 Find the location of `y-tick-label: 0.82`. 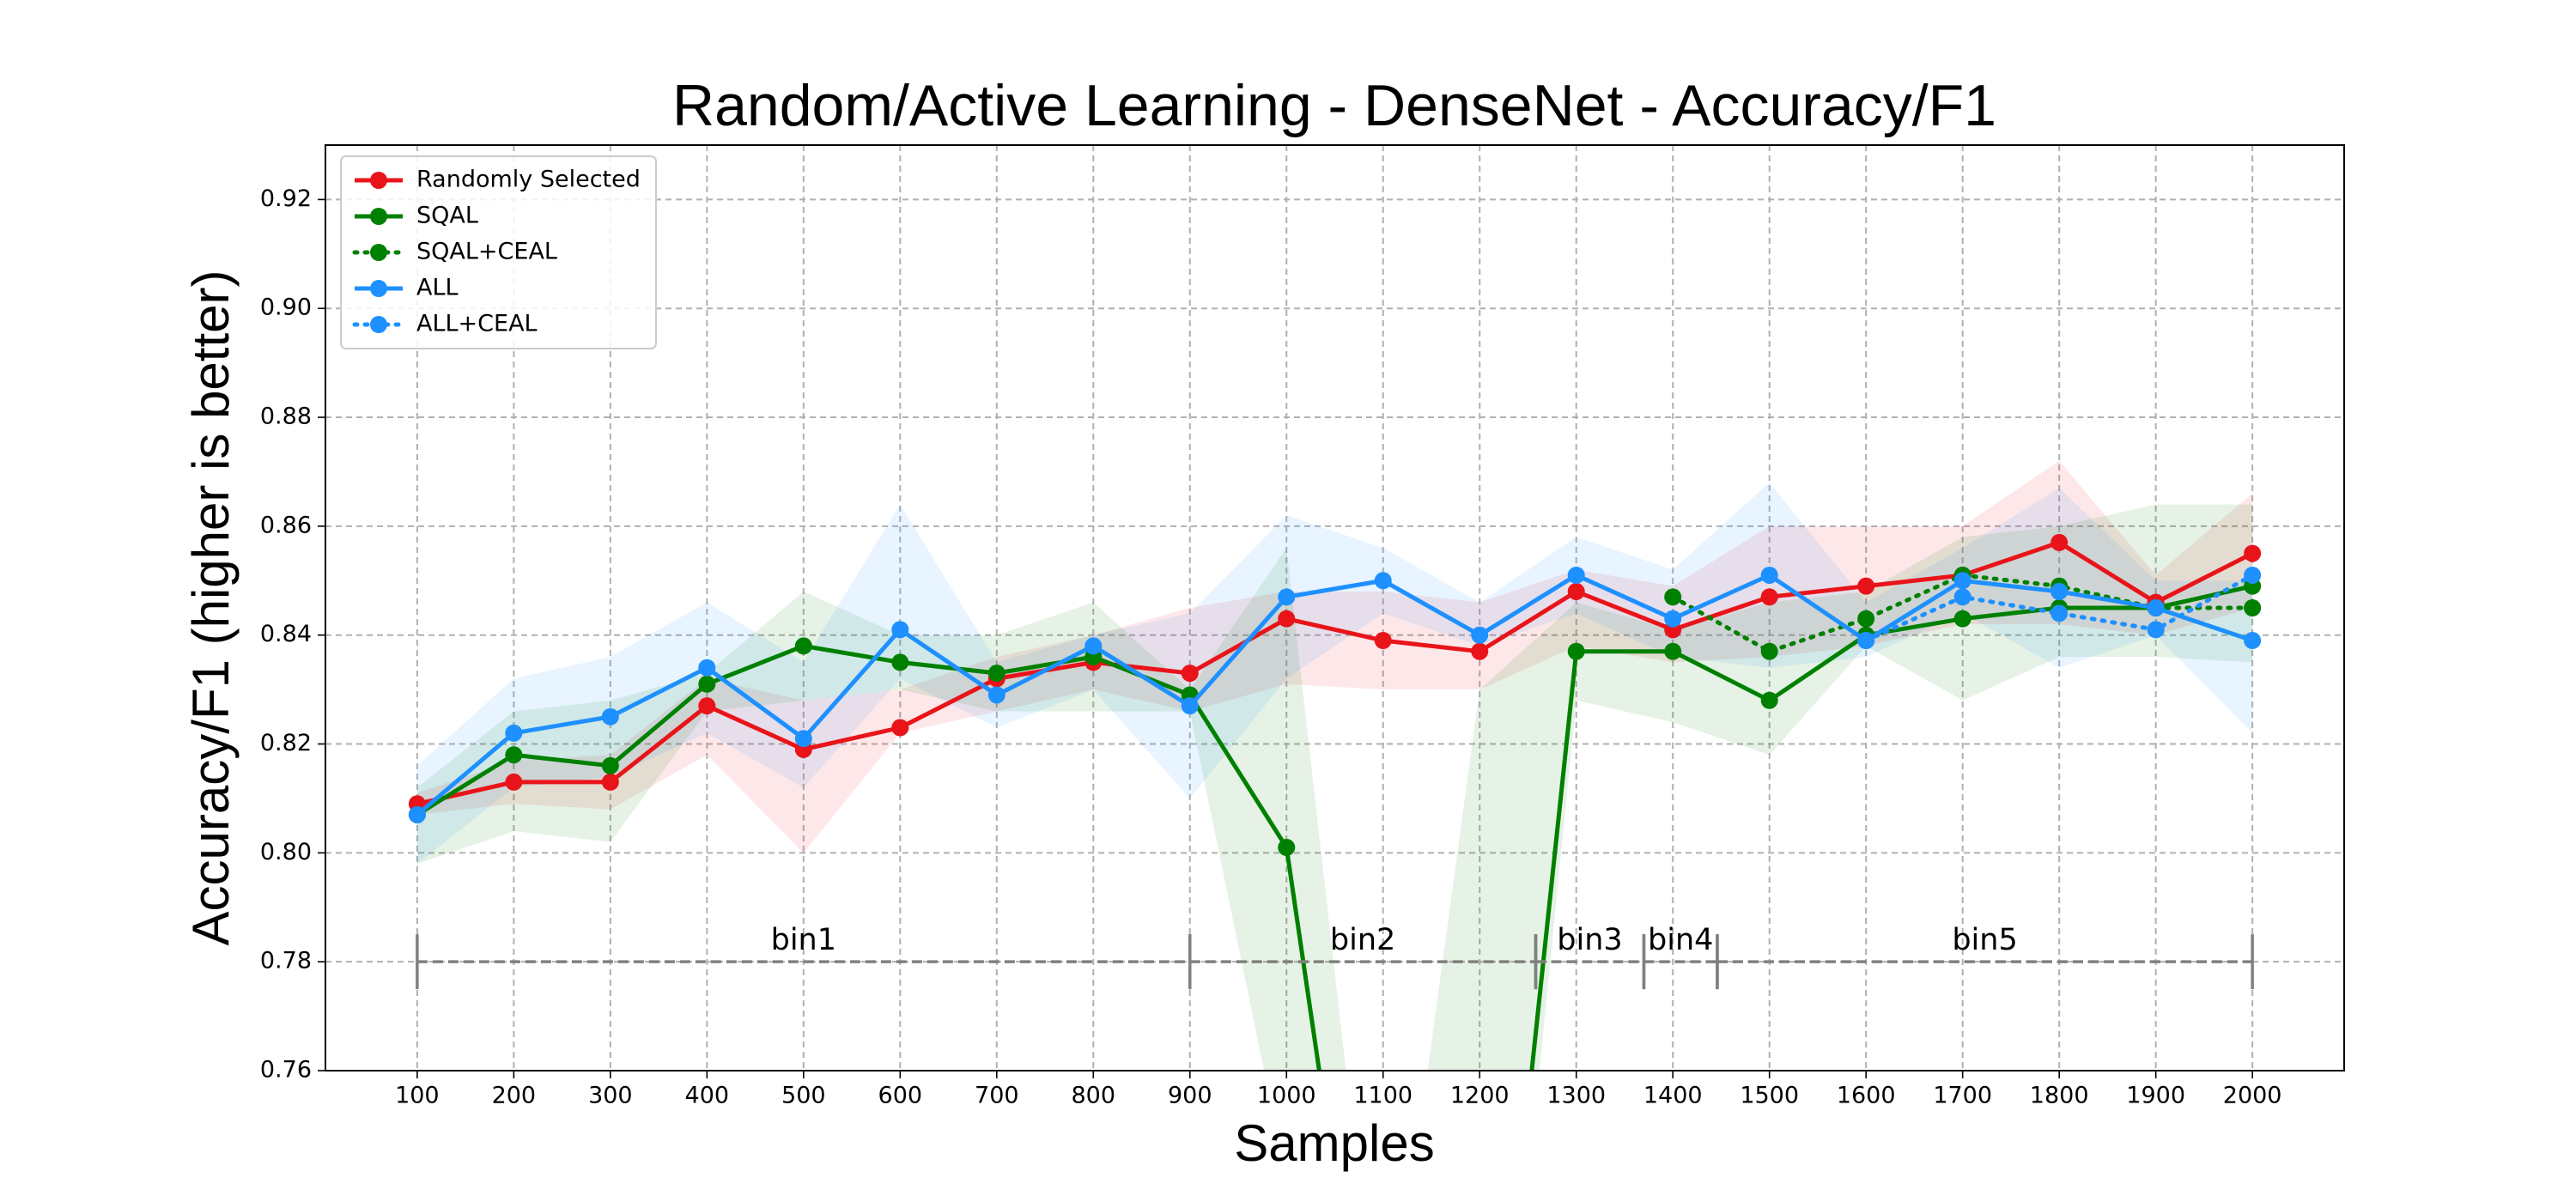

y-tick-label: 0.82 is located at coordinates (286, 743).